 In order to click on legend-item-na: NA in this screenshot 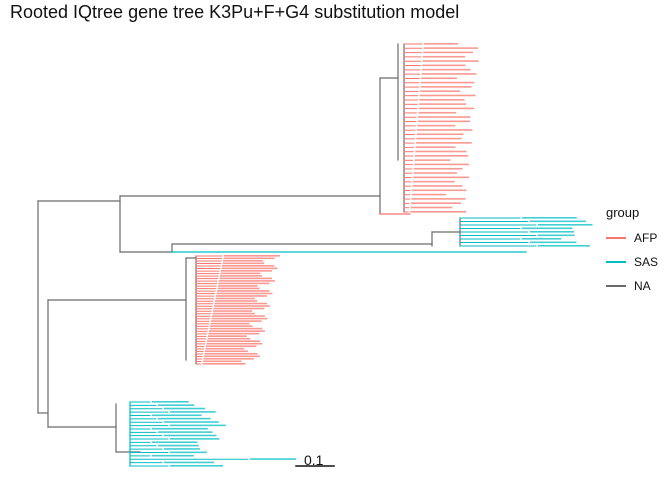, I will do `click(632, 286)`.